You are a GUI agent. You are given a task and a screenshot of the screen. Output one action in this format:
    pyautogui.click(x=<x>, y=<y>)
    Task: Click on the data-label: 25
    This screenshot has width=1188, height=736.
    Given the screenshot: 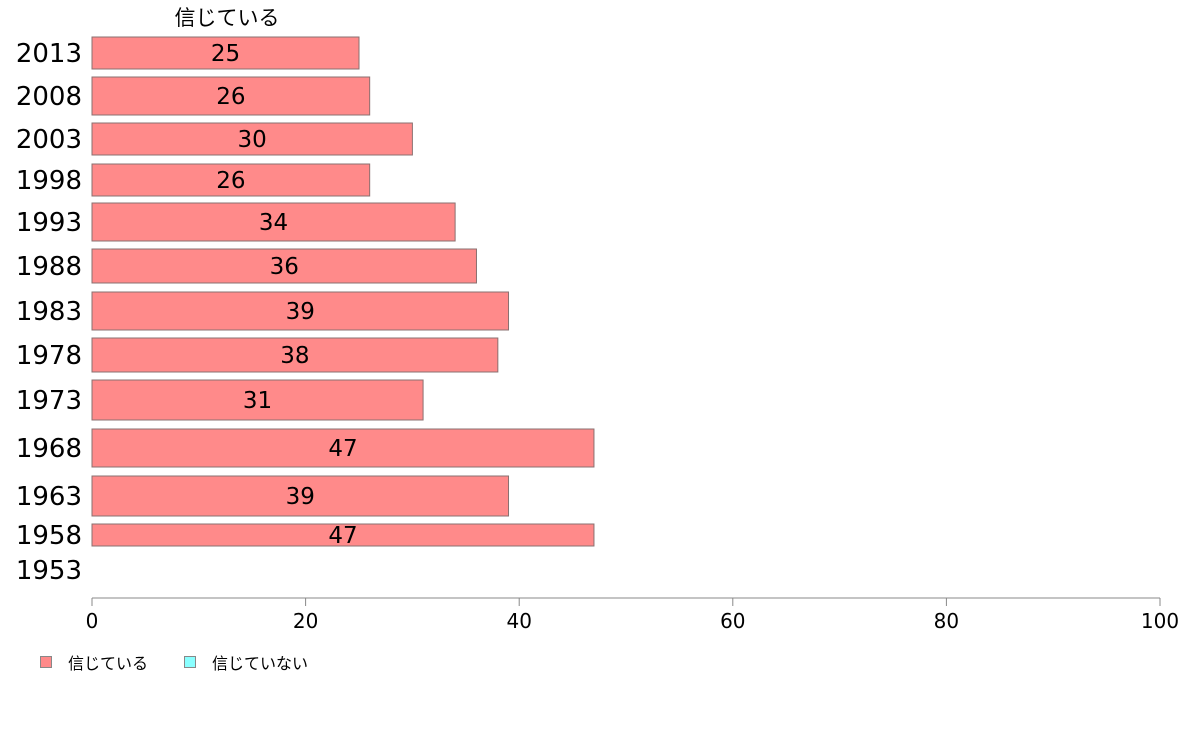 What is the action you would take?
    pyautogui.click(x=225, y=54)
    